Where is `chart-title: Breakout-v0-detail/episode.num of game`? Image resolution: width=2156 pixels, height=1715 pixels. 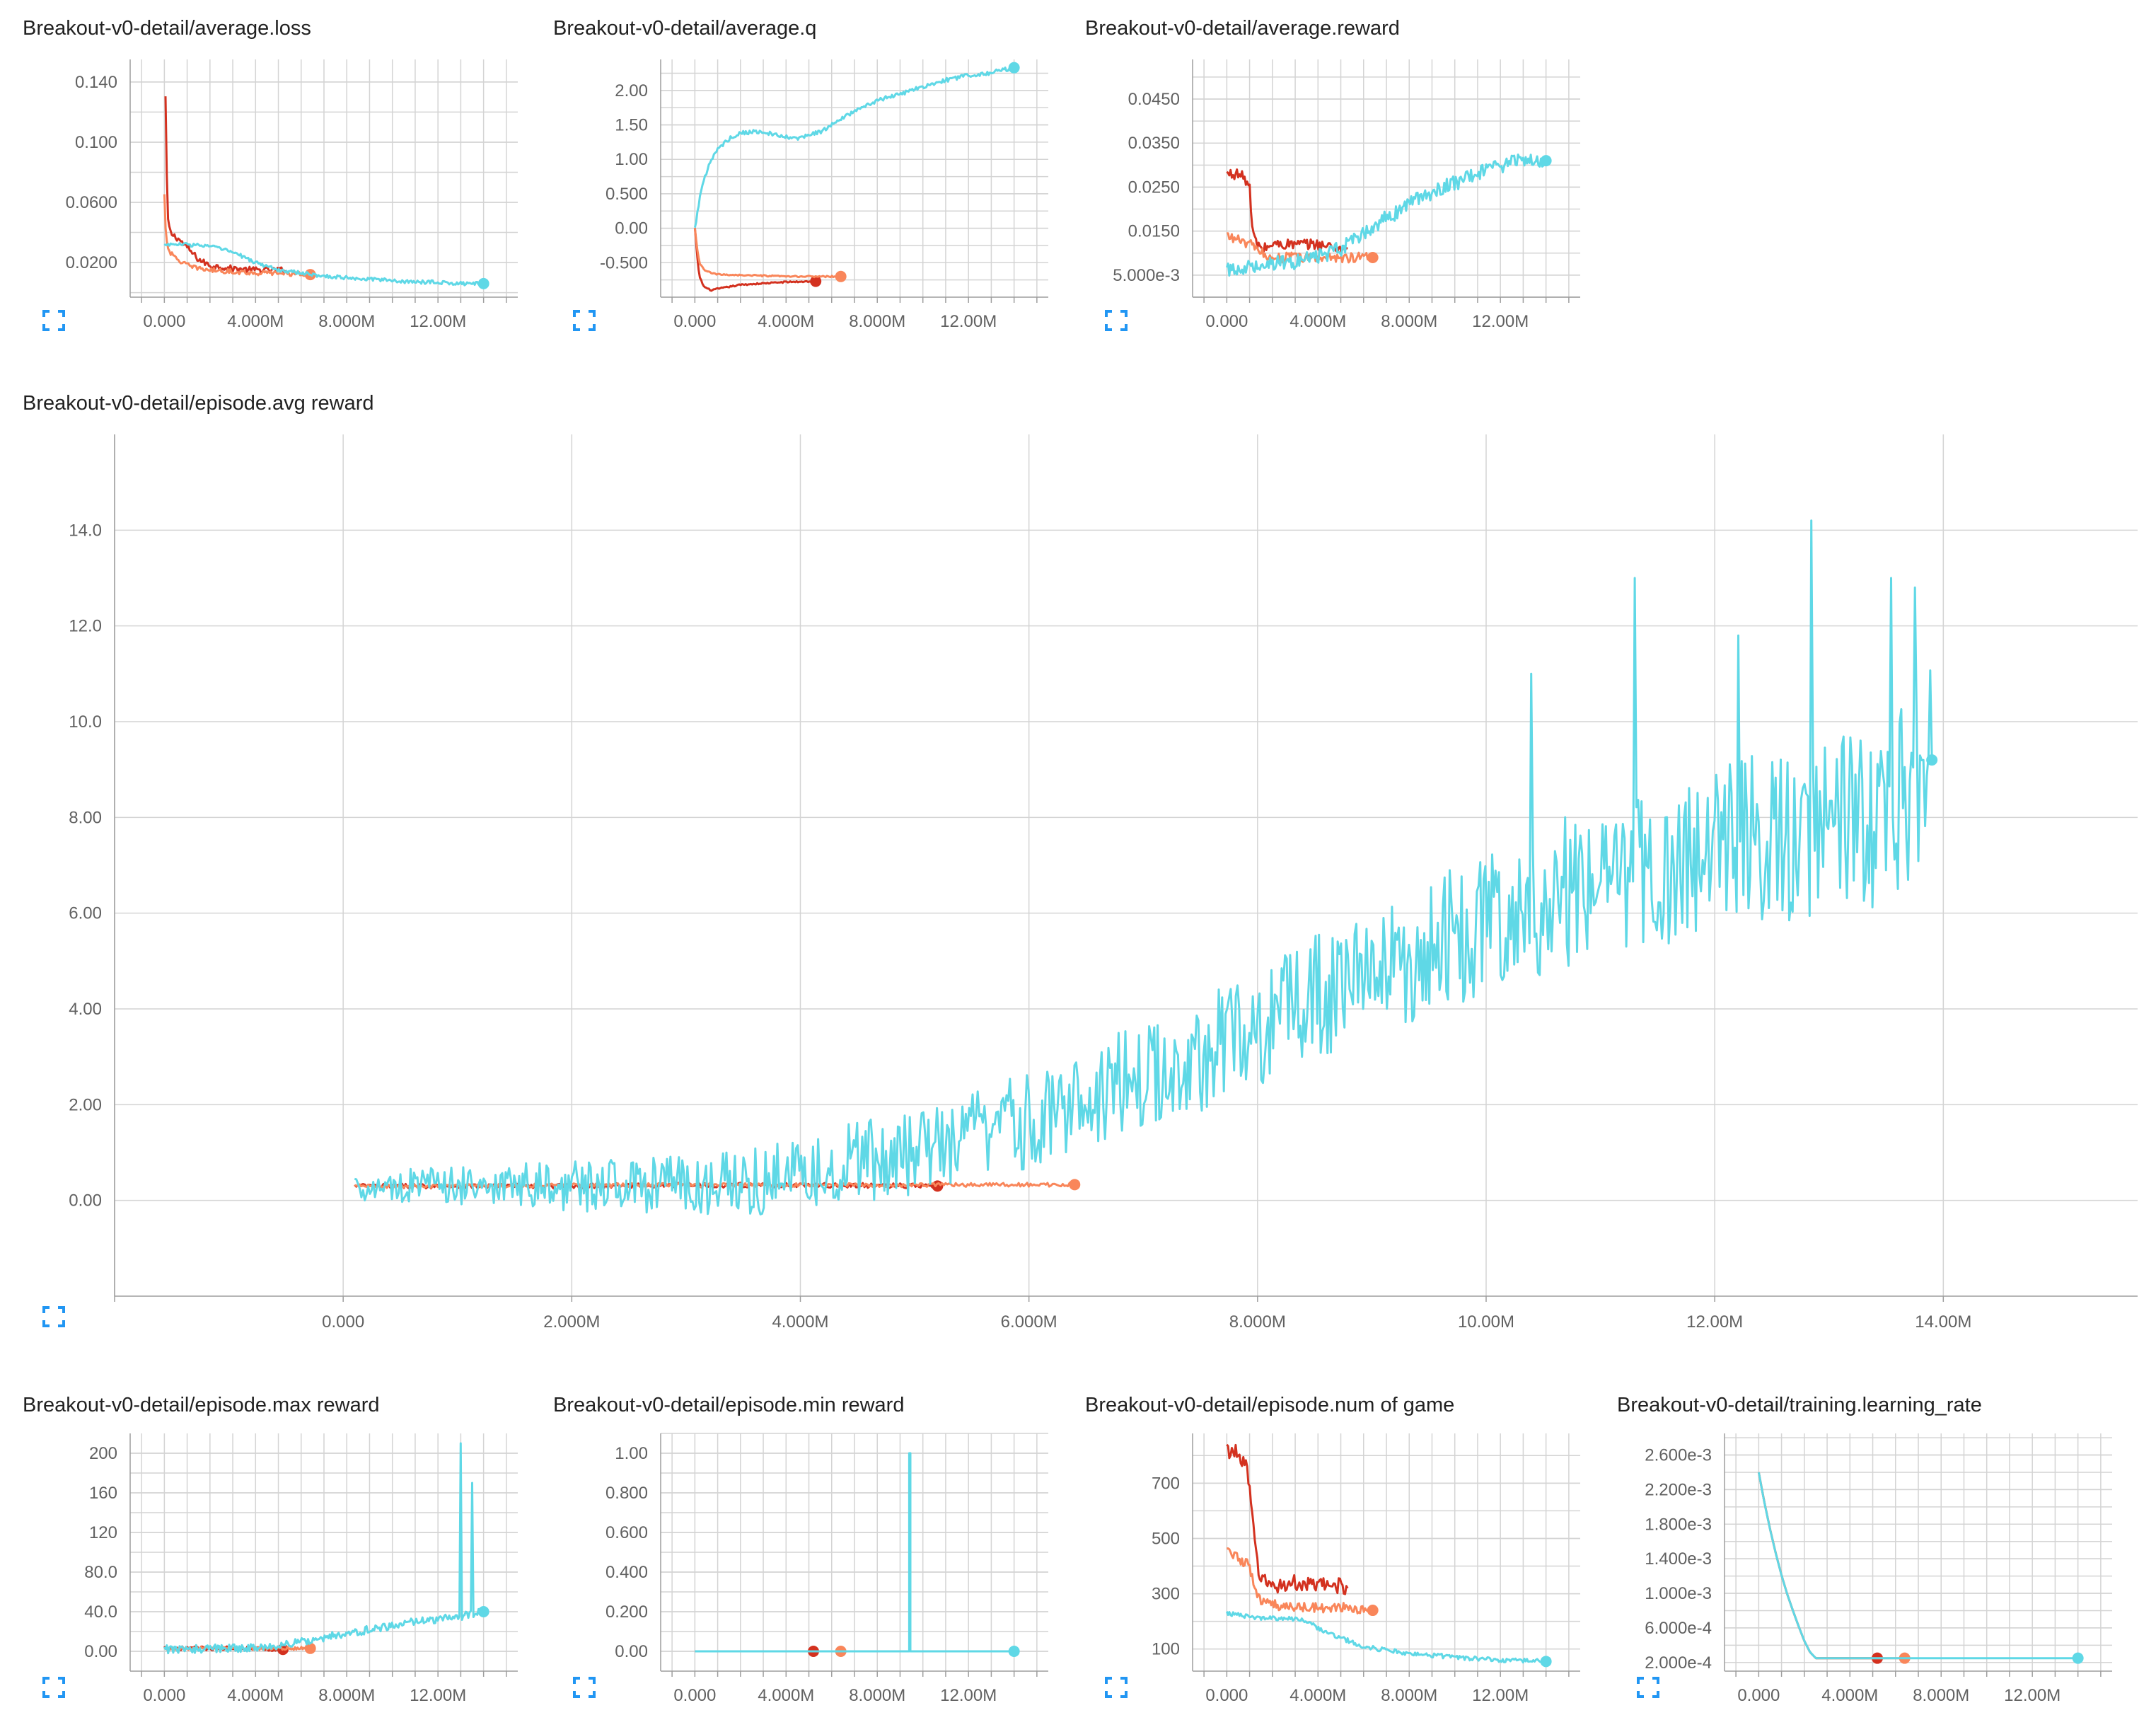 chart-title: Breakout-v0-detail/episode.num of game is located at coordinates (1270, 1405).